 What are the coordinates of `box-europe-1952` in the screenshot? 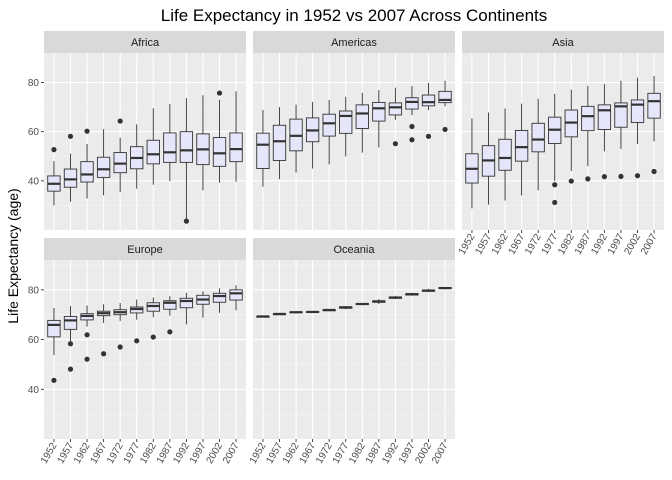 It's located at (54, 345).